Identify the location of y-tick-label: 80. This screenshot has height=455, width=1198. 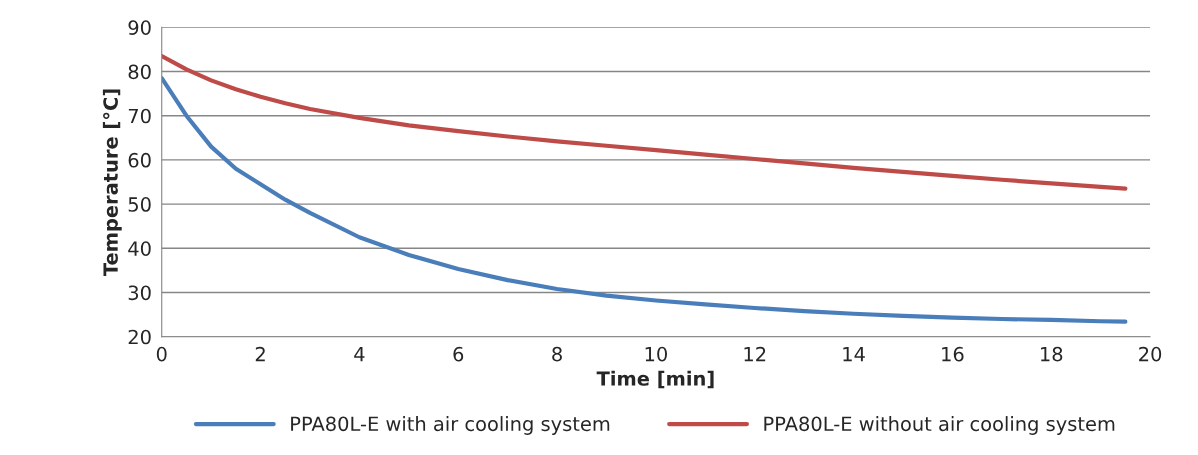
(139, 72).